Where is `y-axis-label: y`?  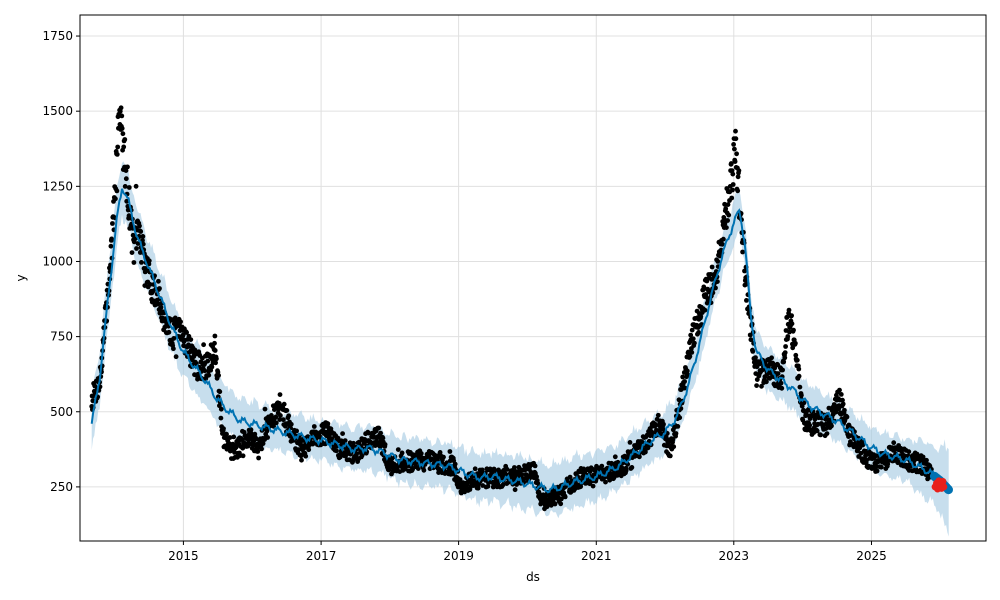
y-axis-label: y is located at coordinates (21, 277).